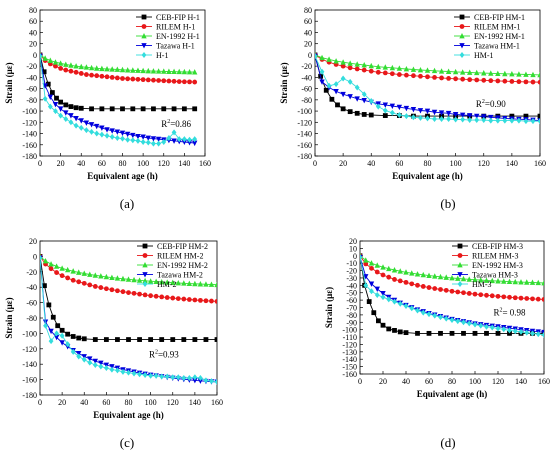 The width and height of the screenshot is (550, 454). Describe the element at coordinates (498, 381) in the screenshot. I see `x-tick-label: 120` at that location.